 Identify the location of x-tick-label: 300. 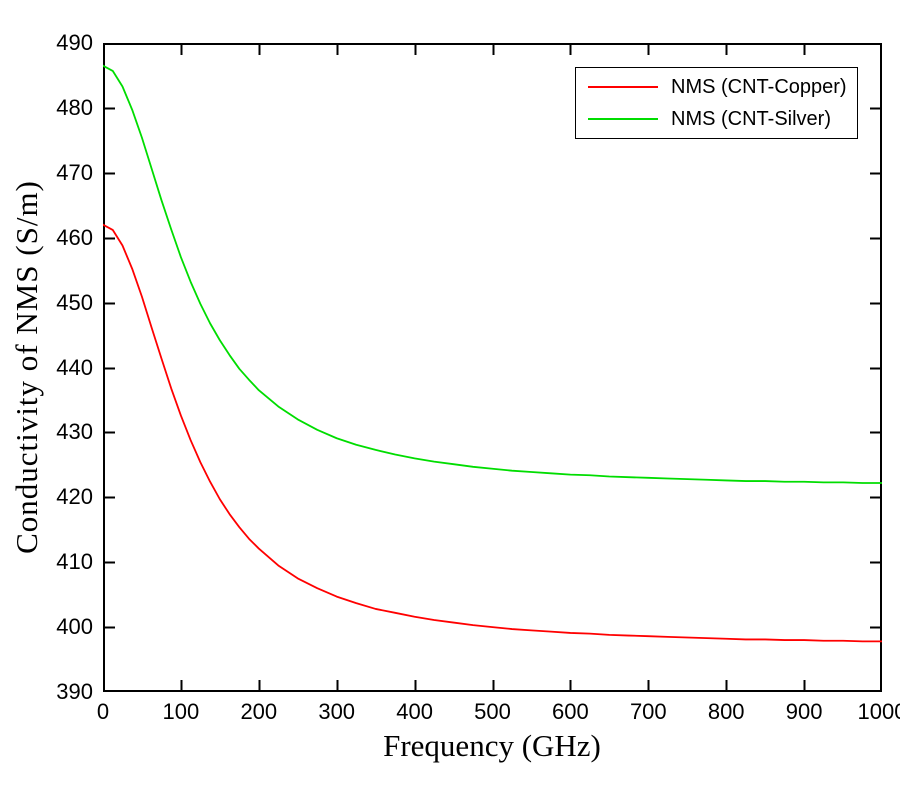
(337, 711).